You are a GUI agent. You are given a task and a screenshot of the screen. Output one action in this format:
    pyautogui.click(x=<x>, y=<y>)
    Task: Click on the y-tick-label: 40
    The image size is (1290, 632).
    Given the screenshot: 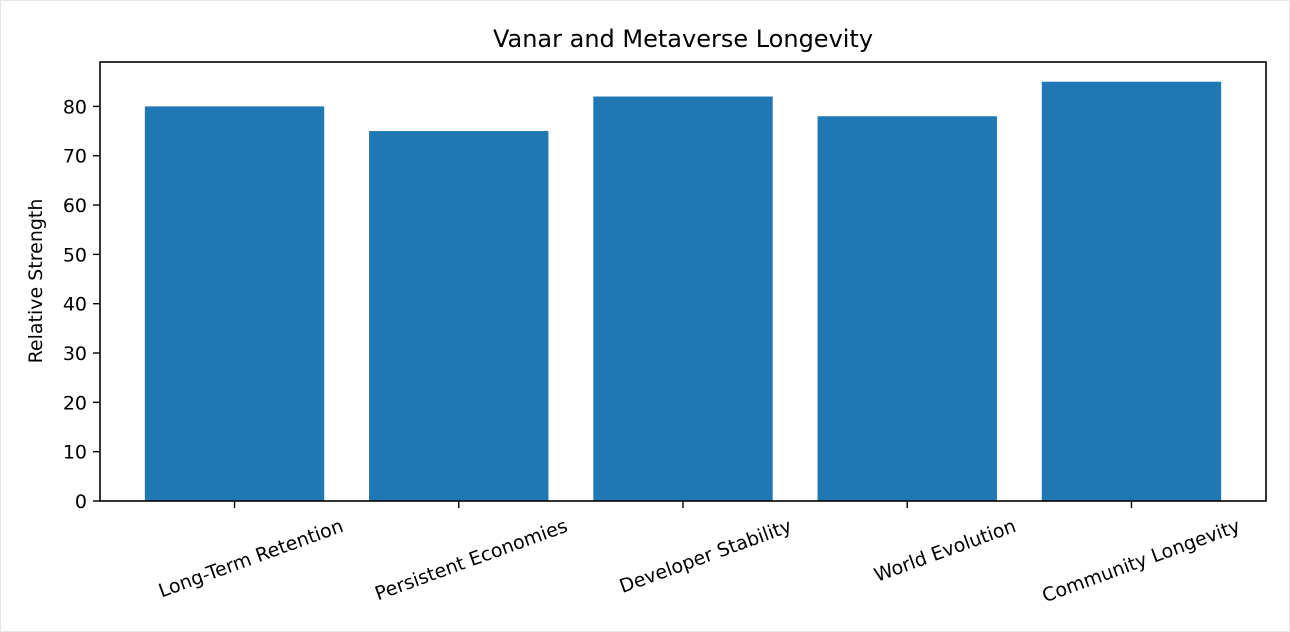 What is the action you would take?
    pyautogui.click(x=75, y=305)
    